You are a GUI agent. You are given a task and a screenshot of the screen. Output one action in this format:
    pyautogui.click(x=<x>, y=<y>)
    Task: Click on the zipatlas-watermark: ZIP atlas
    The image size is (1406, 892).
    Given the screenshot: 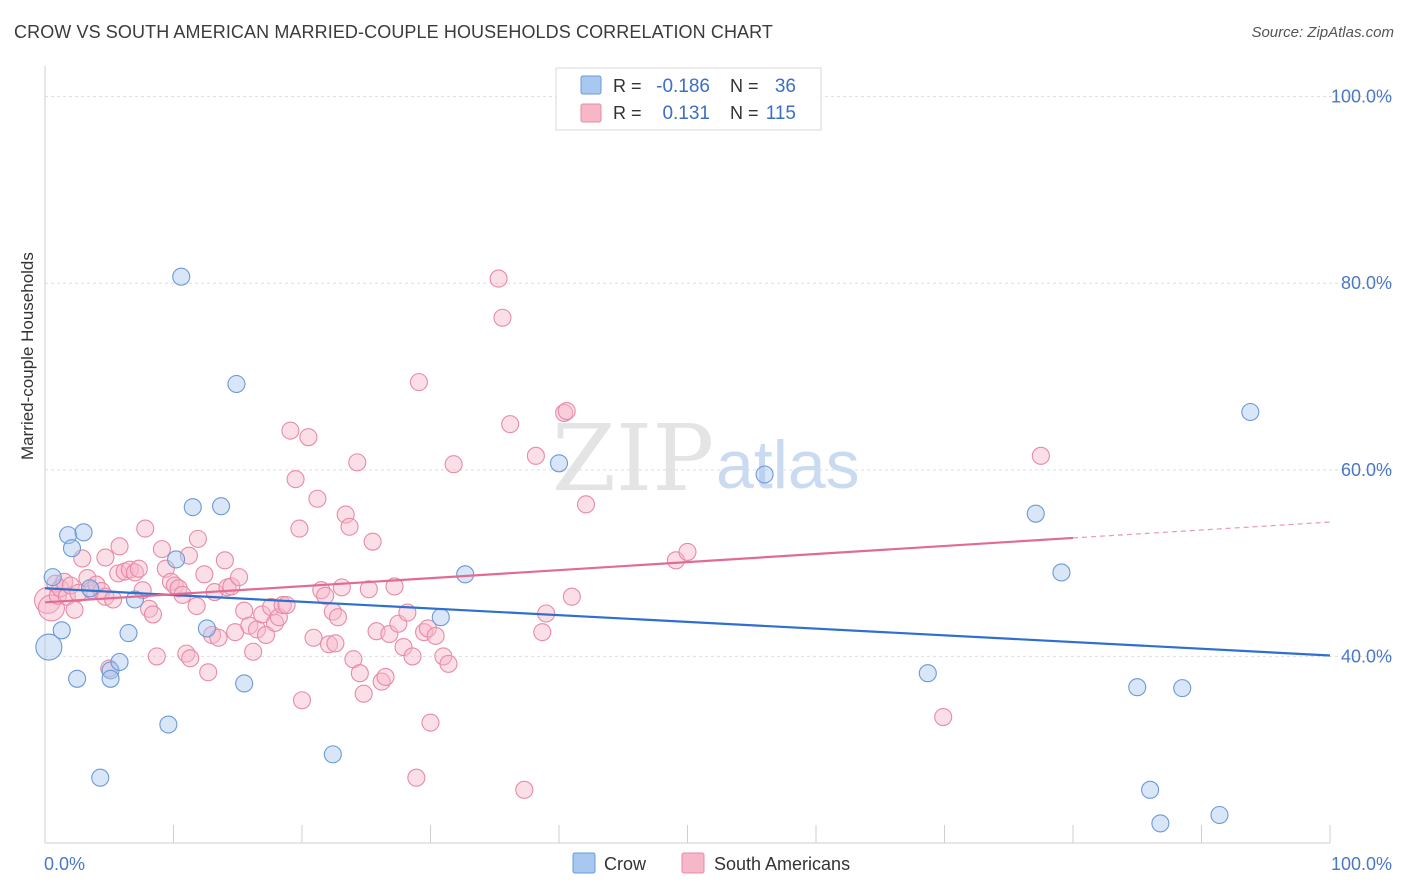 What is the action you would take?
    pyautogui.click(x=706, y=458)
    